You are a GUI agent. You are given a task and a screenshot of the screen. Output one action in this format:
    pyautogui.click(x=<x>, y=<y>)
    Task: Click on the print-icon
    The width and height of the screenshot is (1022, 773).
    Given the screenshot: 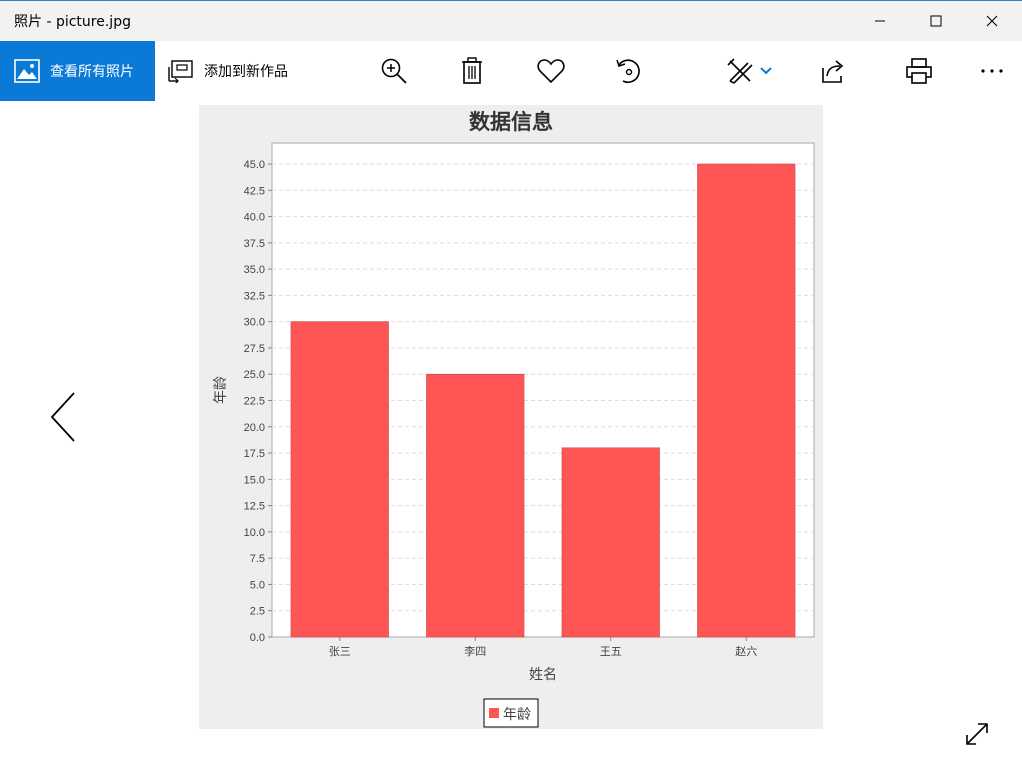 What is the action you would take?
    pyautogui.click(x=919, y=71)
    